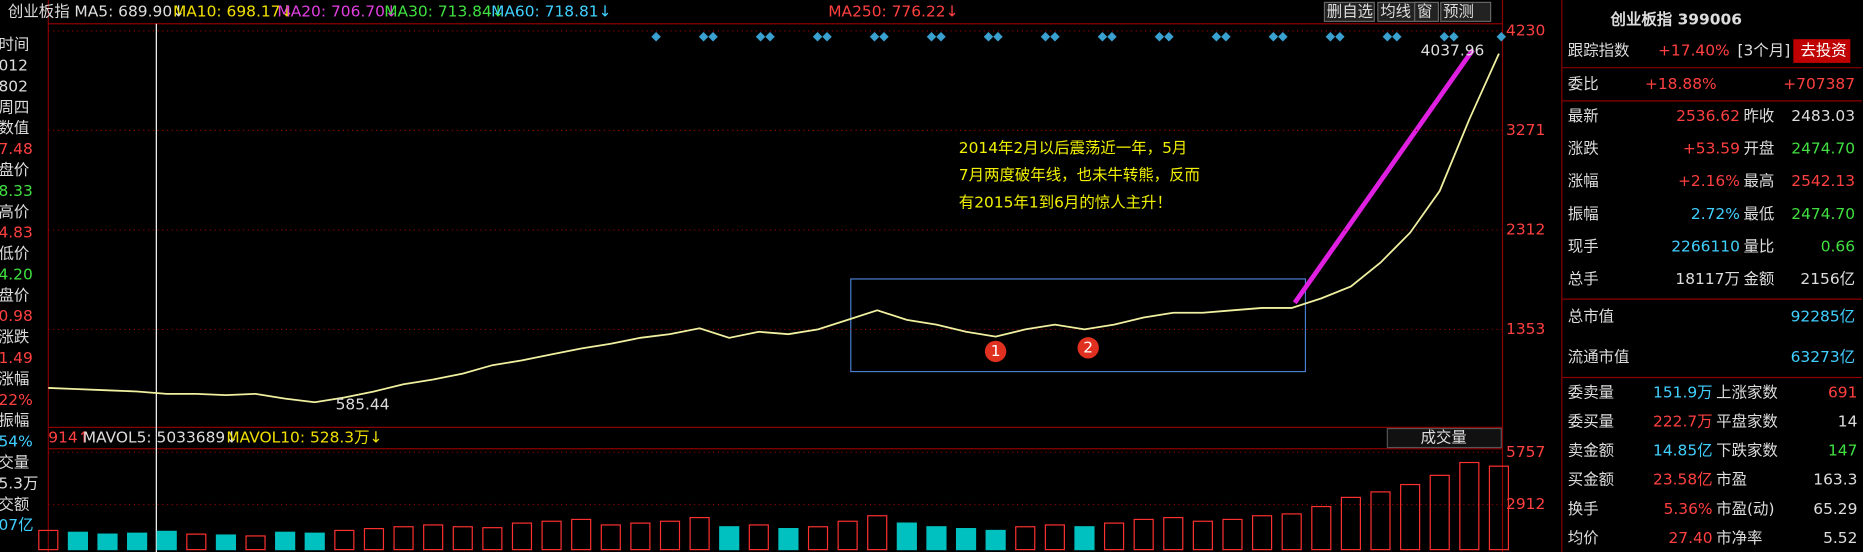 Image resolution: width=1863 pixels, height=552 pixels. Describe the element at coordinates (1840, 538) in the screenshot. I see `value: 5.52` at that location.